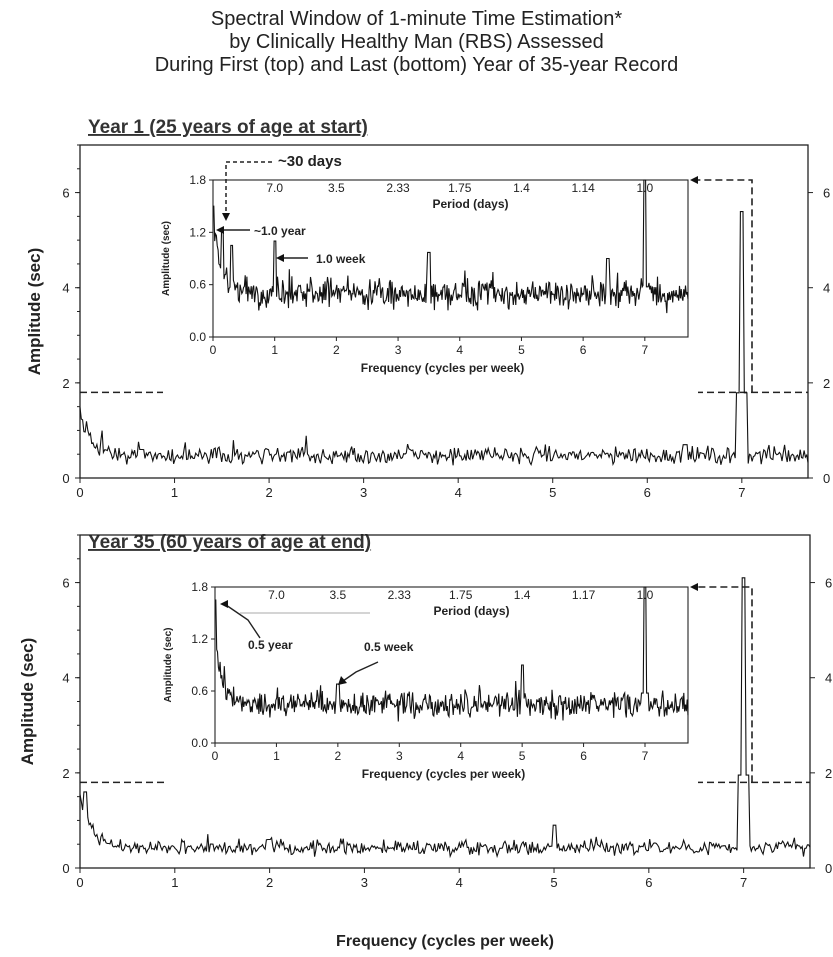  Describe the element at coordinates (174, 882) in the screenshot. I see `x-tick-label: 1` at that location.